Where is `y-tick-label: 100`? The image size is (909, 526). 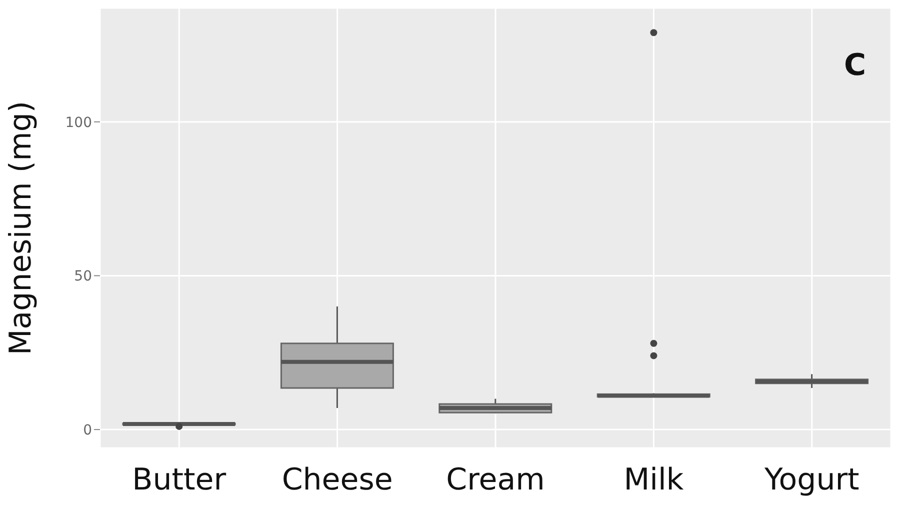 y-tick-label: 100 is located at coordinates (78, 122).